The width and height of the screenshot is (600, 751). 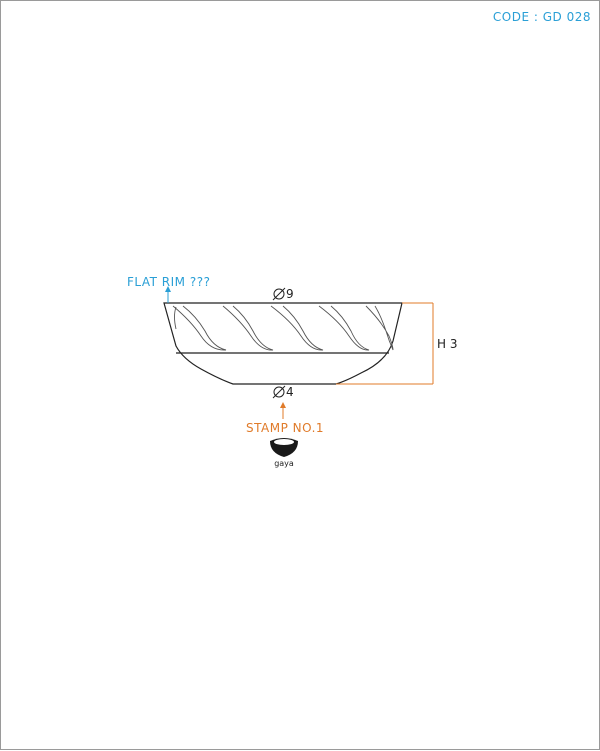 I want to click on base-diameter-value: 4, so click(x=290, y=392).